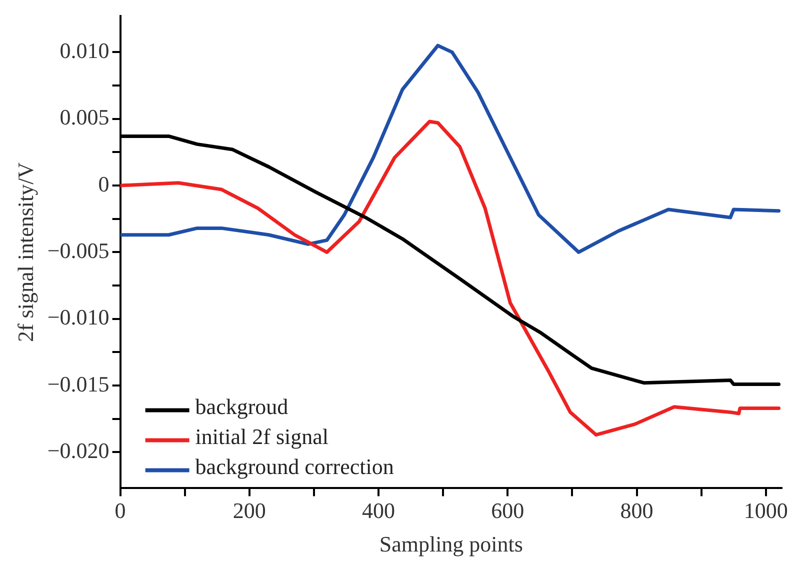 This screenshot has height=568, width=807. What do you see at coordinates (766, 511) in the screenshot?
I see `x-tick-label: 1000` at bounding box center [766, 511].